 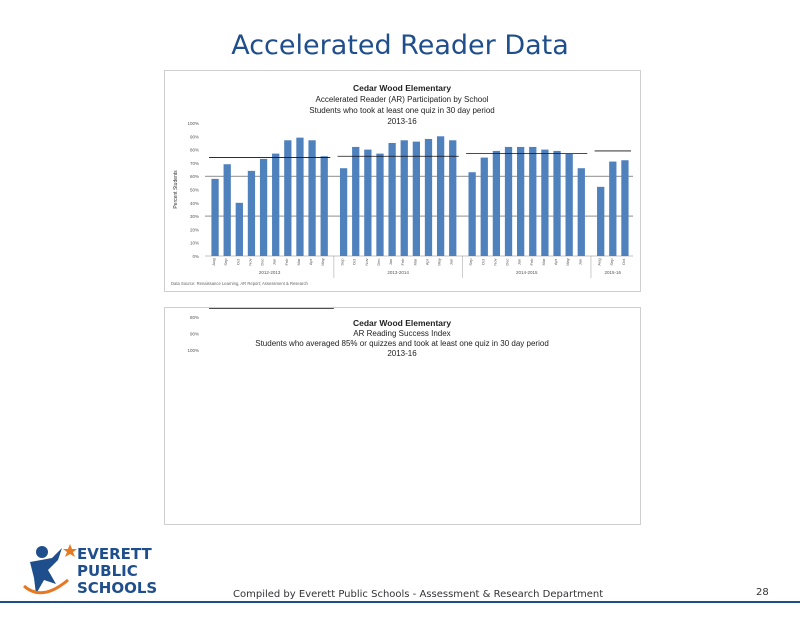 I want to click on y-tick-label: 0%, so click(x=195, y=256).